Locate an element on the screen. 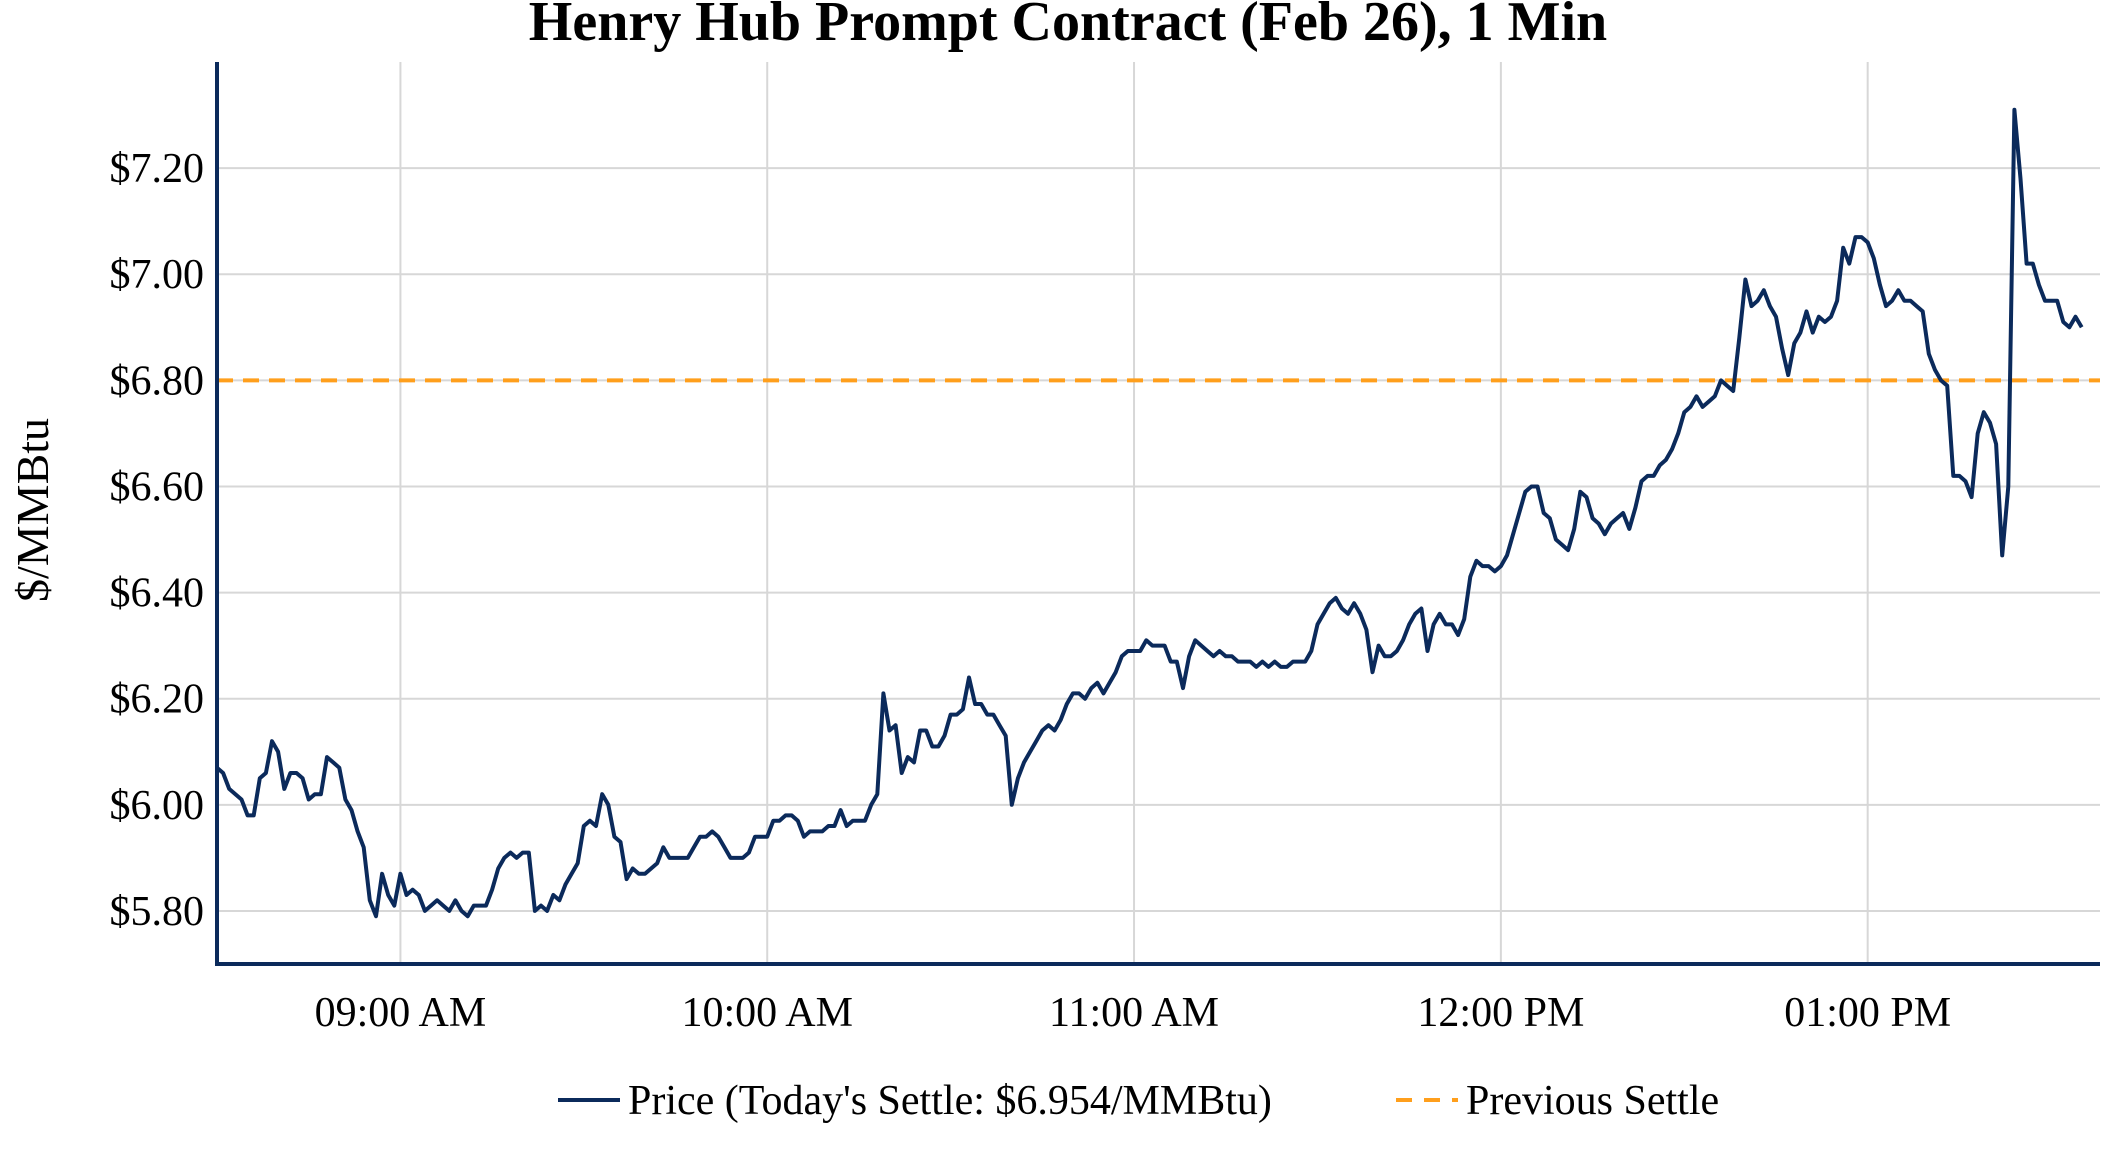 This screenshot has height=1152, width=2112. y-tick-label: $7.00 is located at coordinates (157, 275).